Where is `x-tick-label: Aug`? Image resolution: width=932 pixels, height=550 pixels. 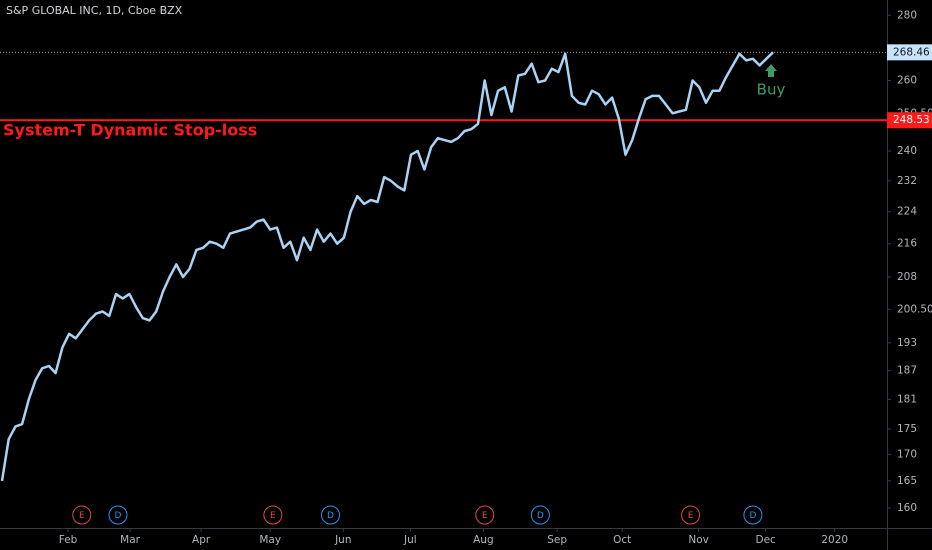 x-tick-label: Aug is located at coordinates (483, 540).